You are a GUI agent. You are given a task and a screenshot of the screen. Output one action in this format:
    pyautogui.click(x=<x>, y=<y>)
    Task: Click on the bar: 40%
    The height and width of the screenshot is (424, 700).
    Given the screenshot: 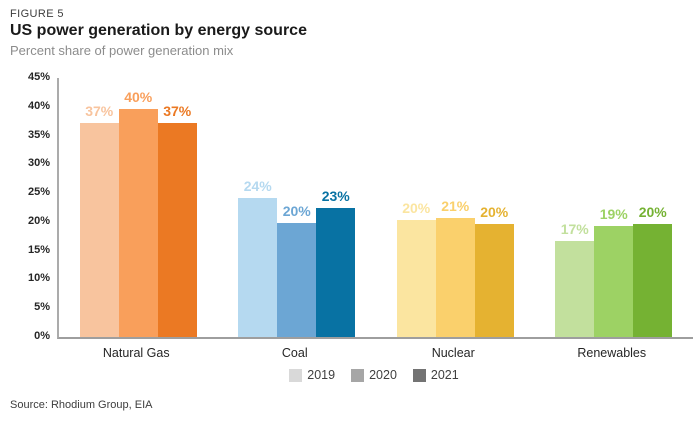 What is the action you would take?
    pyautogui.click(x=138, y=213)
    